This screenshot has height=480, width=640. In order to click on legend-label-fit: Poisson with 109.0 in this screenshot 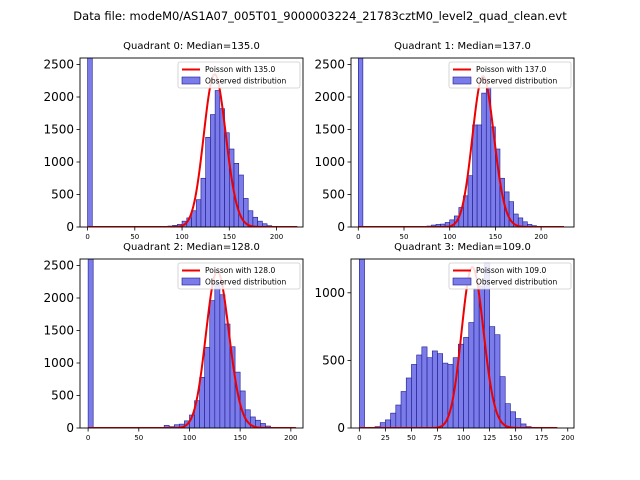, I will do `click(511, 270)`.